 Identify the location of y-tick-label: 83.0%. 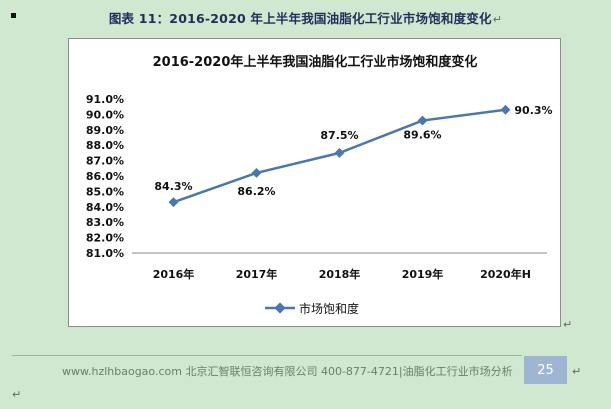
(105, 222).